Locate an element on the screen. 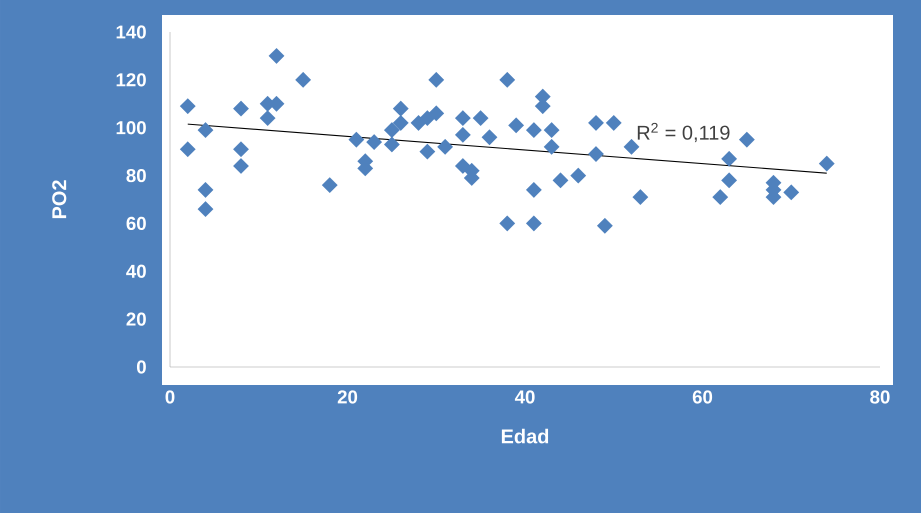 The width and height of the screenshot is (921, 513). x-tick-label: 60 is located at coordinates (702, 397).